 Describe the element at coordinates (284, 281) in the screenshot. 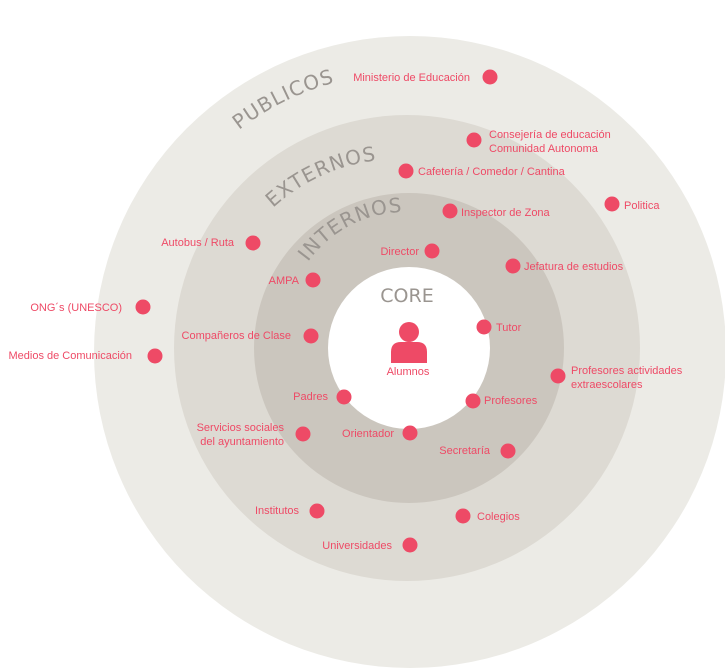

I see `label-ampa: AMPA` at that location.